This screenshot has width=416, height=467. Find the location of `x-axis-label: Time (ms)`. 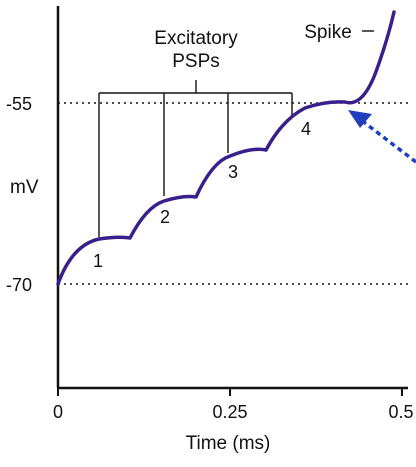

x-axis-label: Time (ms) is located at coordinates (228, 443).